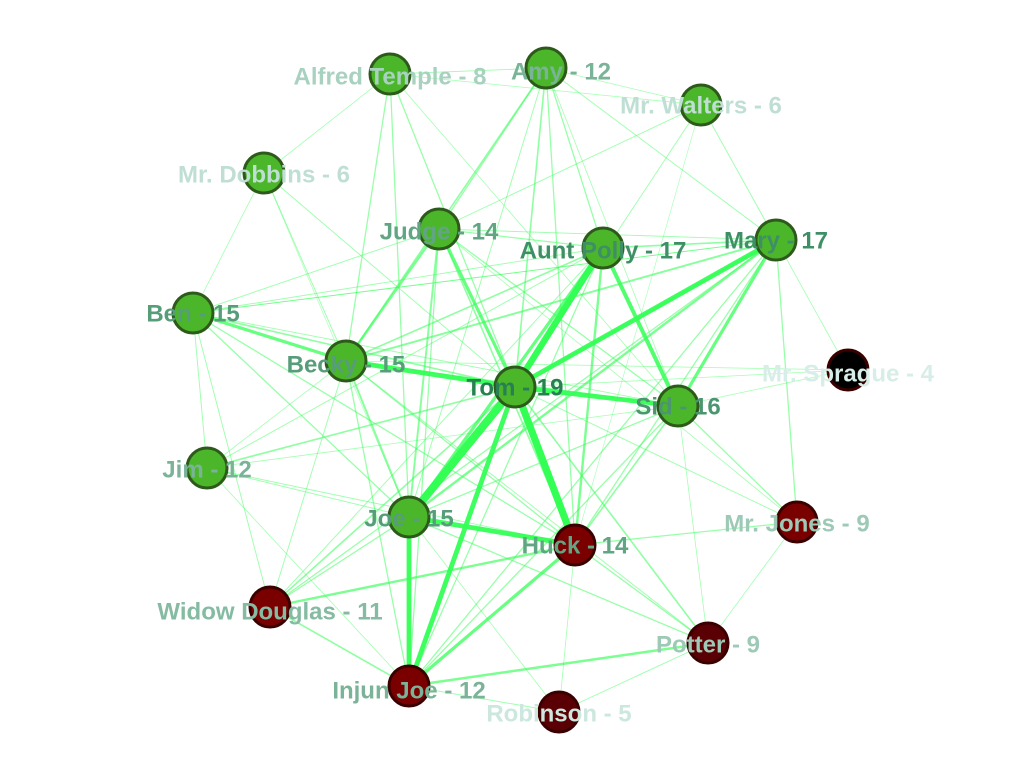 The image size is (1024, 768). Describe the element at coordinates (269, 337) in the screenshot. I see `edge-ben-becky` at that location.